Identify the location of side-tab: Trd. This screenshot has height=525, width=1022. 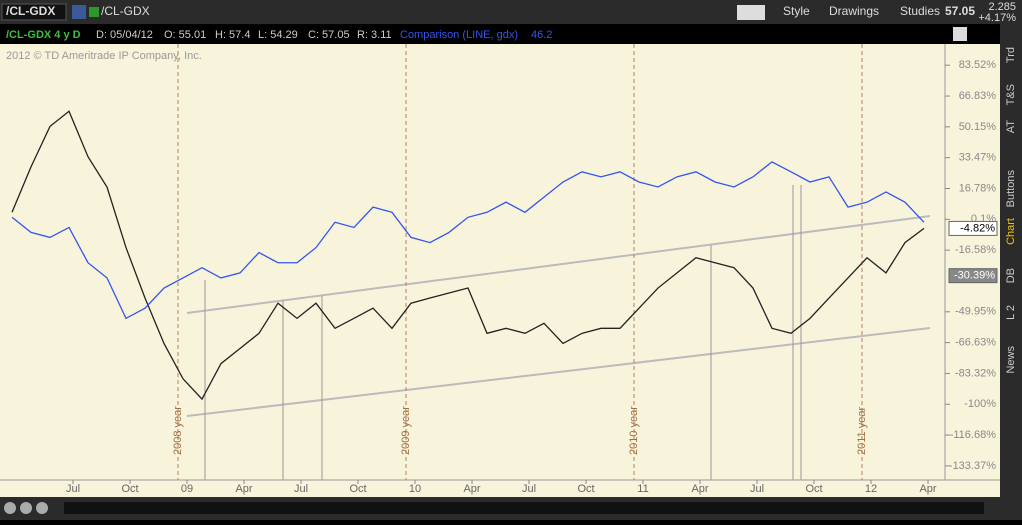
(1011, 55).